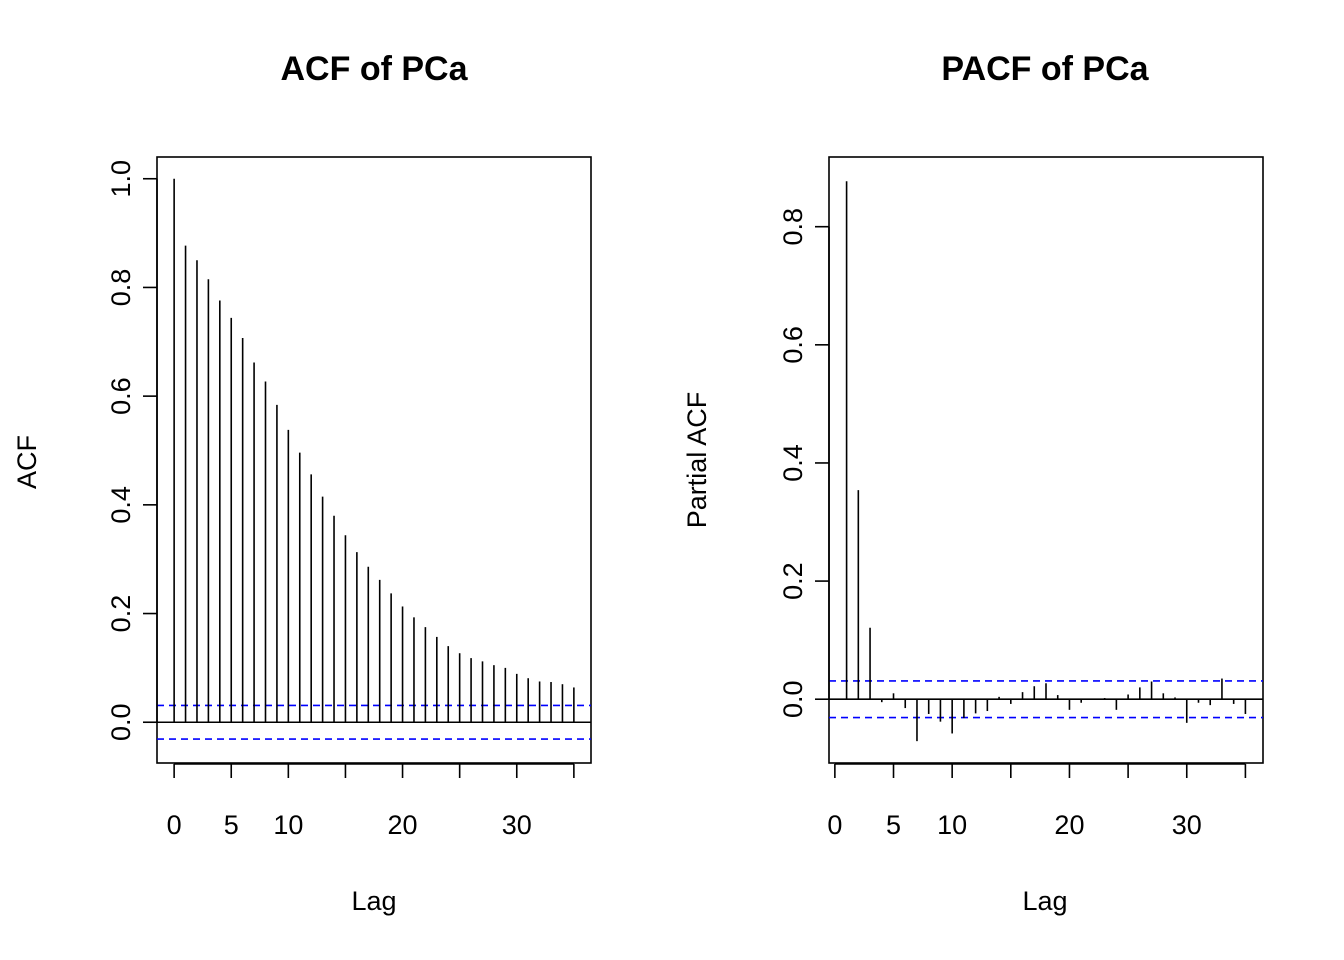 The image size is (1344, 960). I want to click on acf-xlabel: Lag, so click(373, 901).